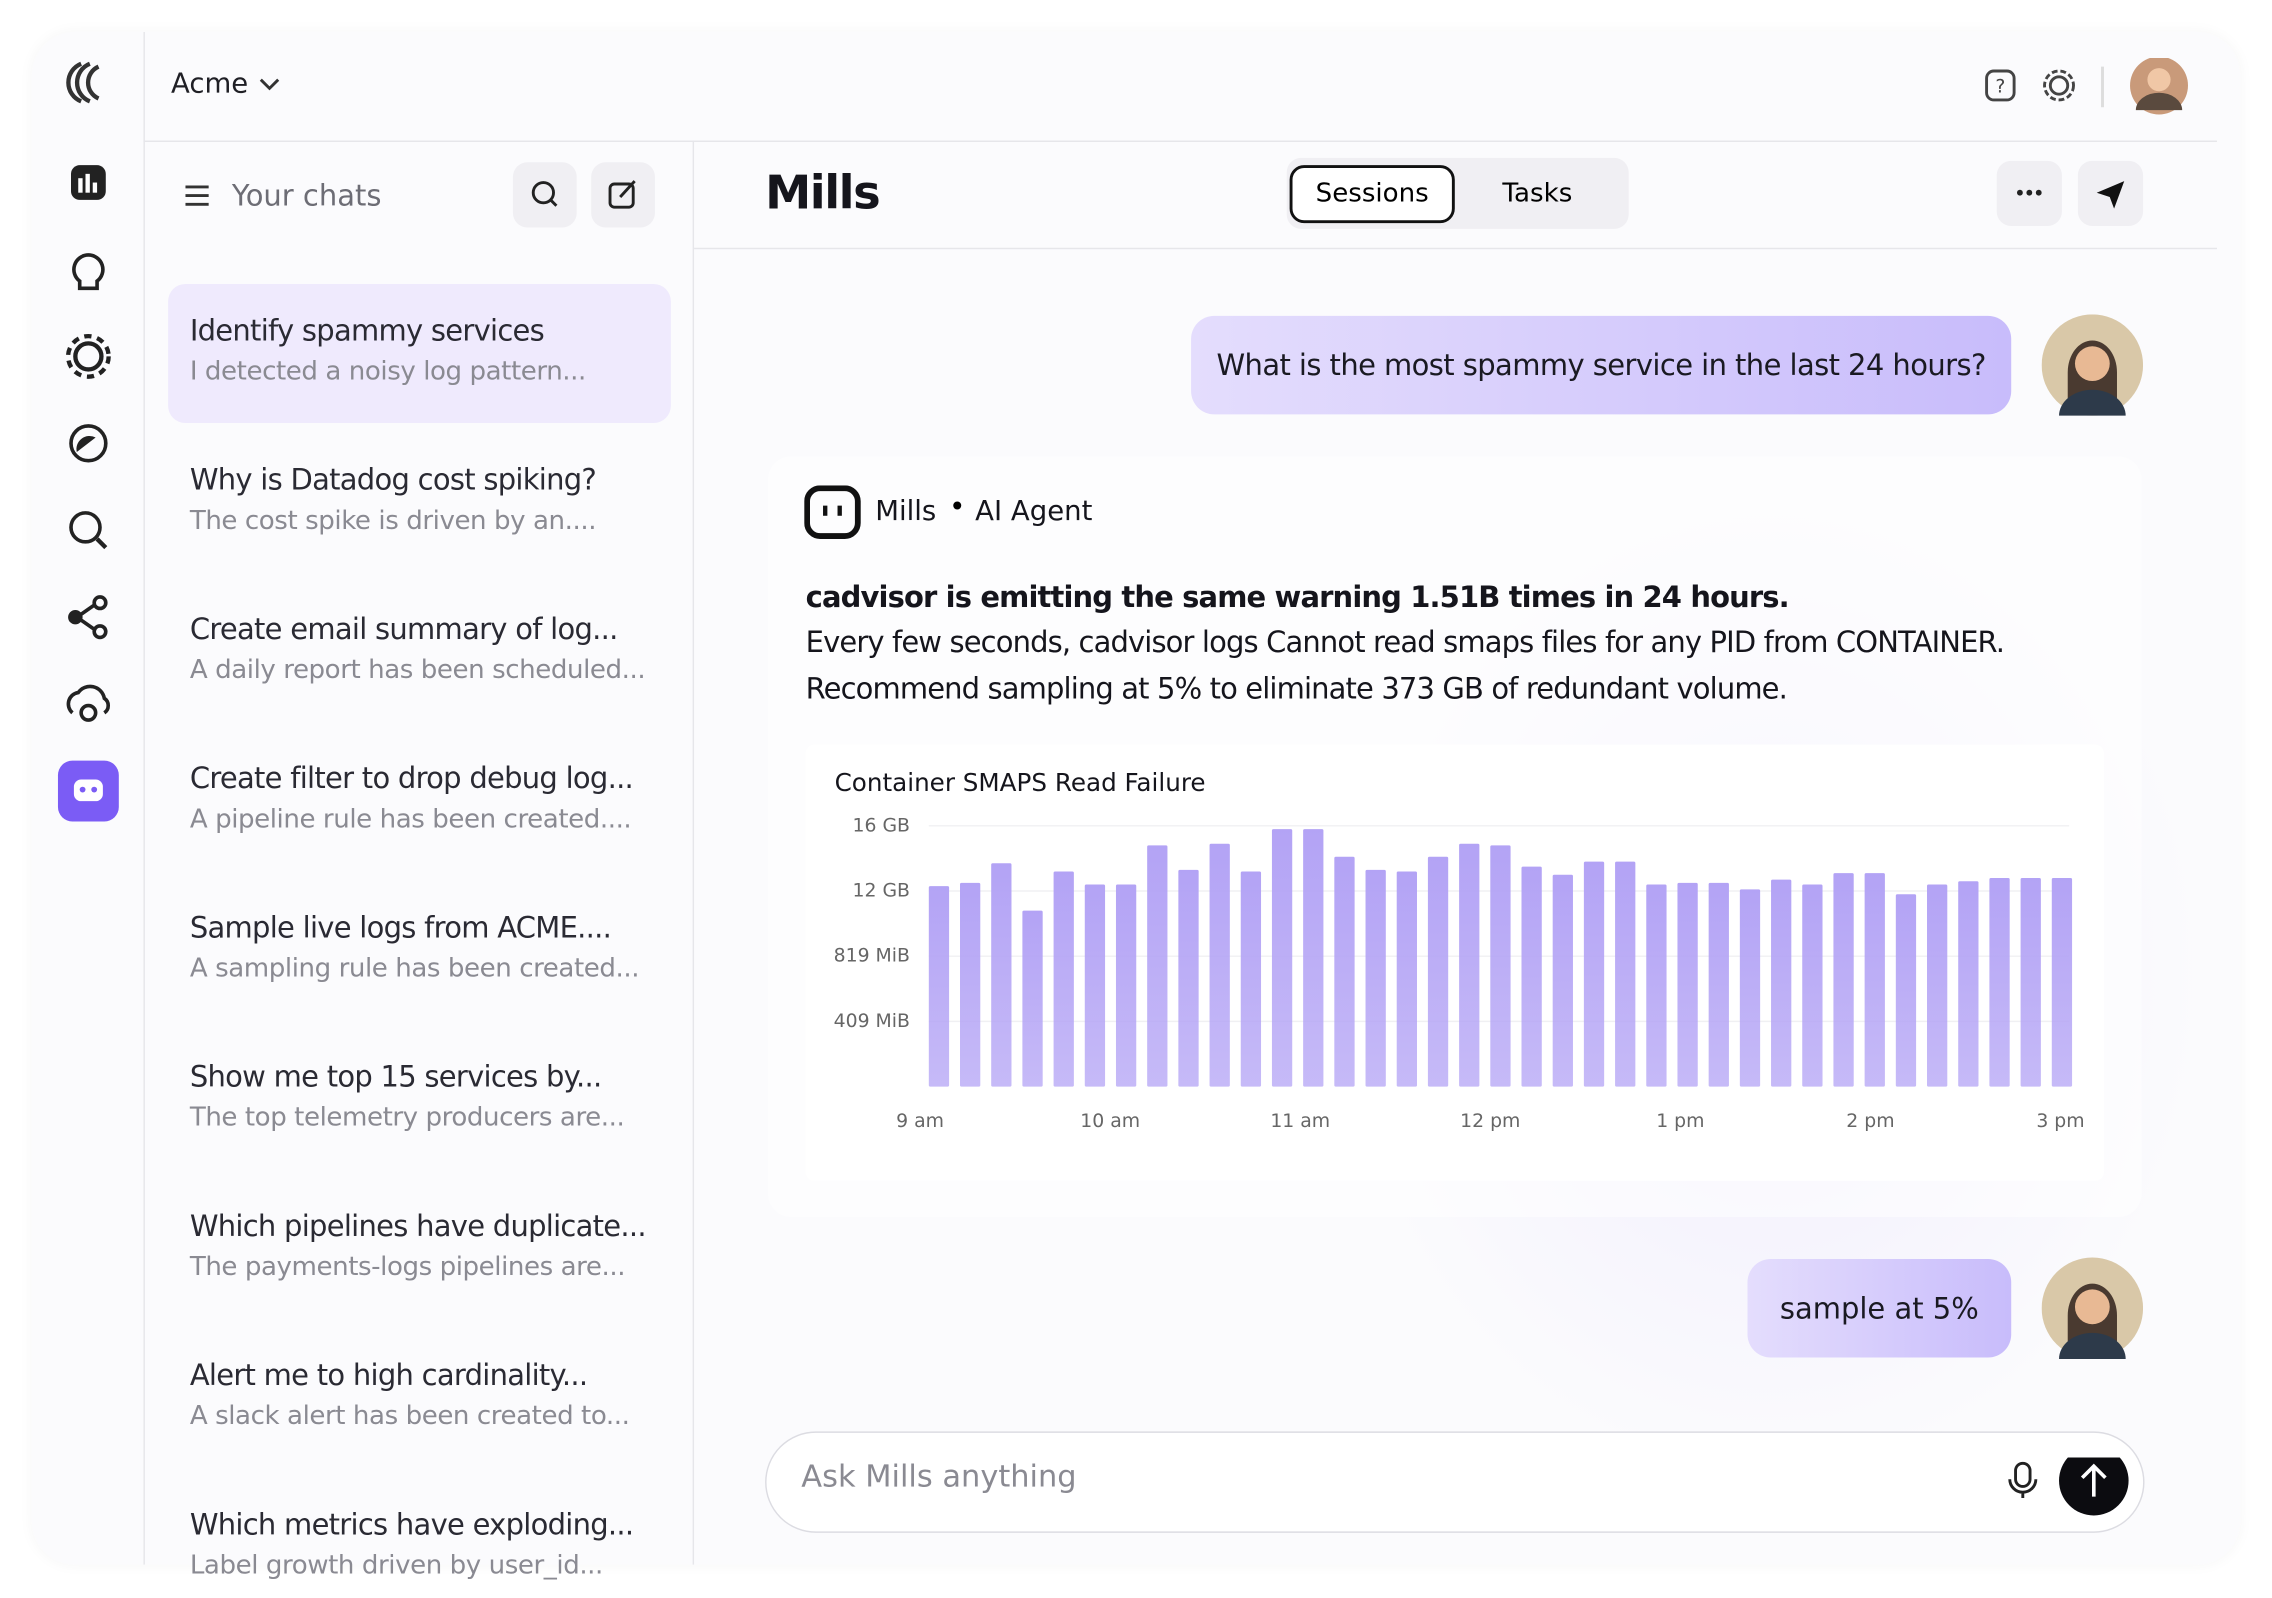 Image resolution: width=2272 pixels, height=1598 pixels. I want to click on x-tick-label: 2 pm, so click(1870, 1121).